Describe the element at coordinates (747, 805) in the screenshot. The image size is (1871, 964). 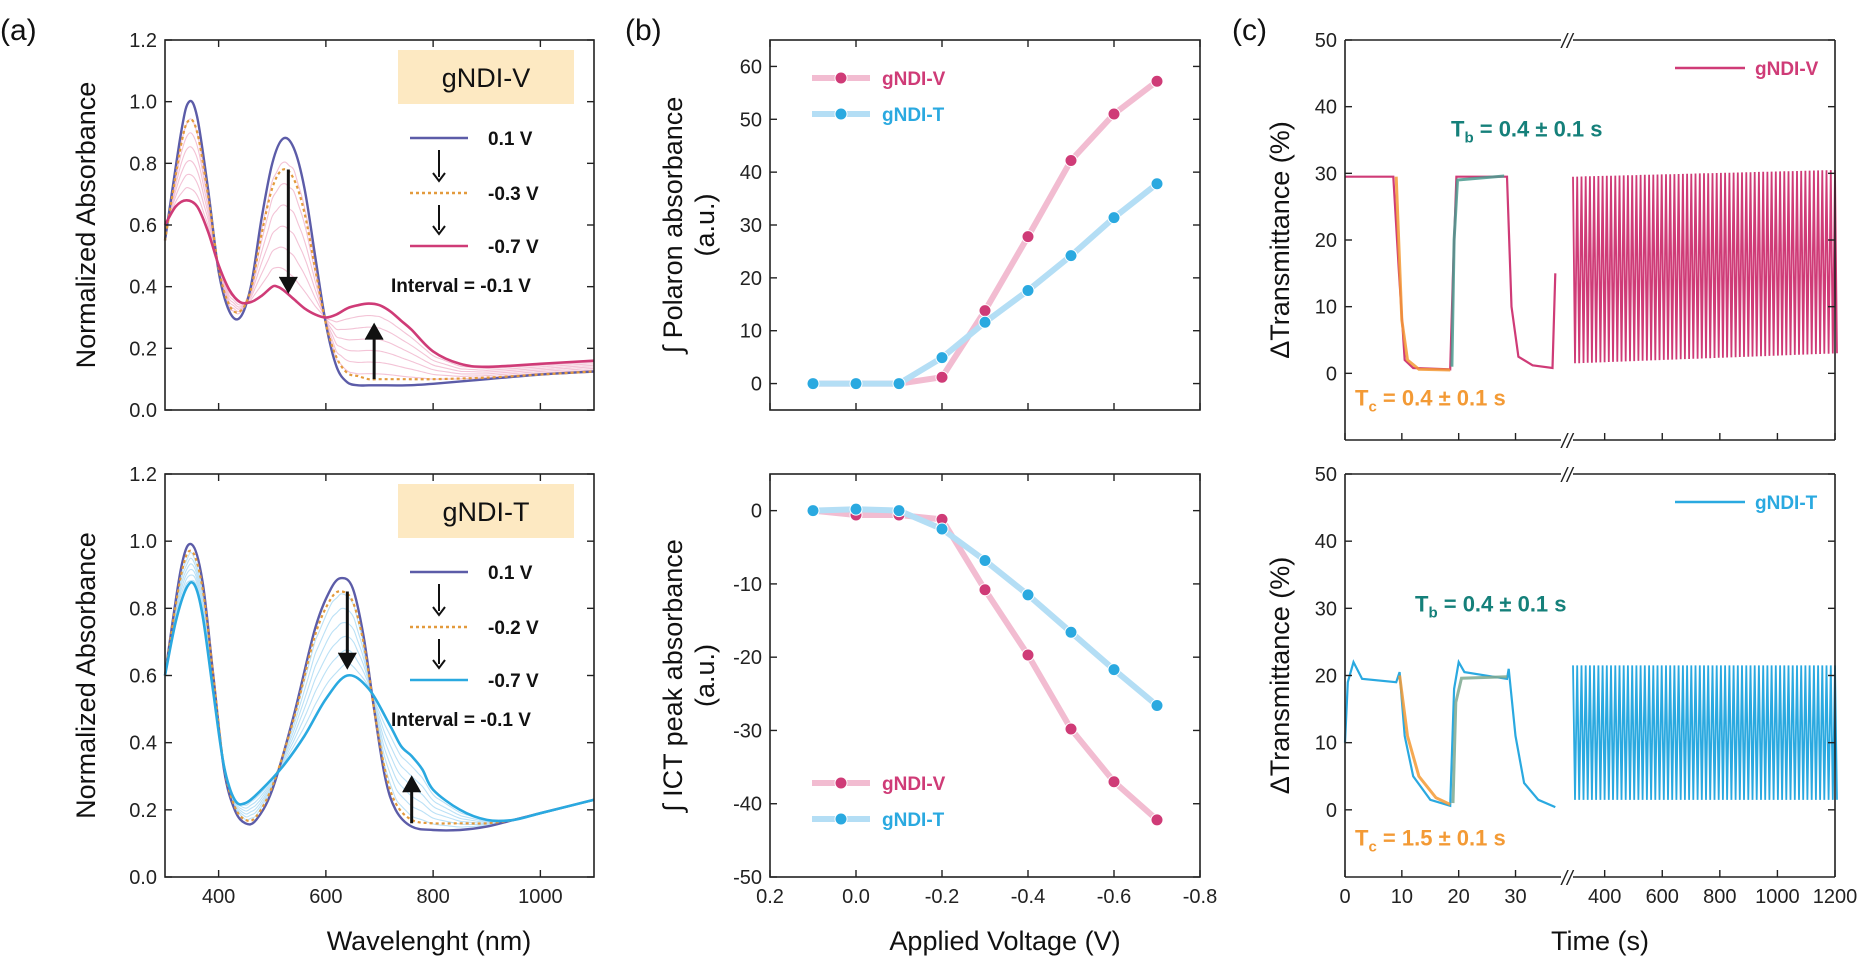
I see `voltage-ytick-label: -40` at that location.